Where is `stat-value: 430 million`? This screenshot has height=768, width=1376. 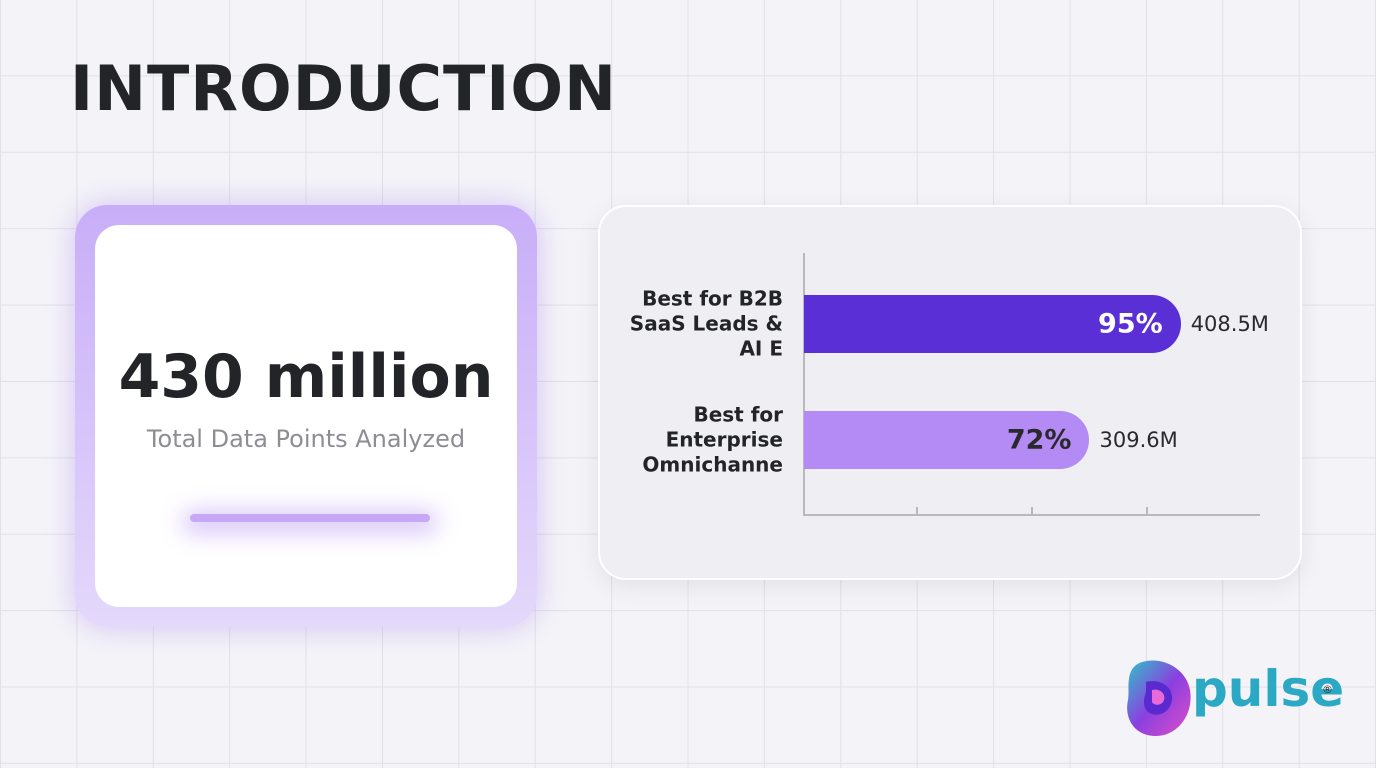 stat-value: 430 million is located at coordinates (306, 377).